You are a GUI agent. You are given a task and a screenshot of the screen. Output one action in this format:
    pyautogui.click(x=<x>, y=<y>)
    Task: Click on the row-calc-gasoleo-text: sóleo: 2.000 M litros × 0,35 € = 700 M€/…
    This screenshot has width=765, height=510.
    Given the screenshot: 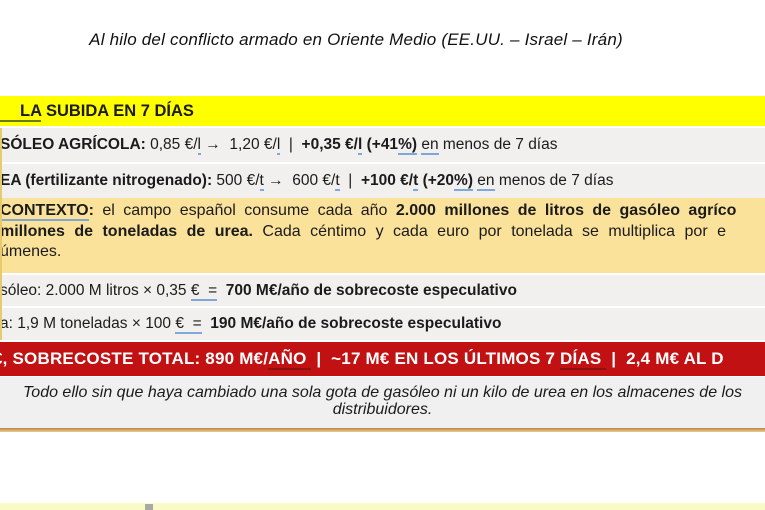 What is the action you would take?
    pyautogui.click(x=258, y=291)
    